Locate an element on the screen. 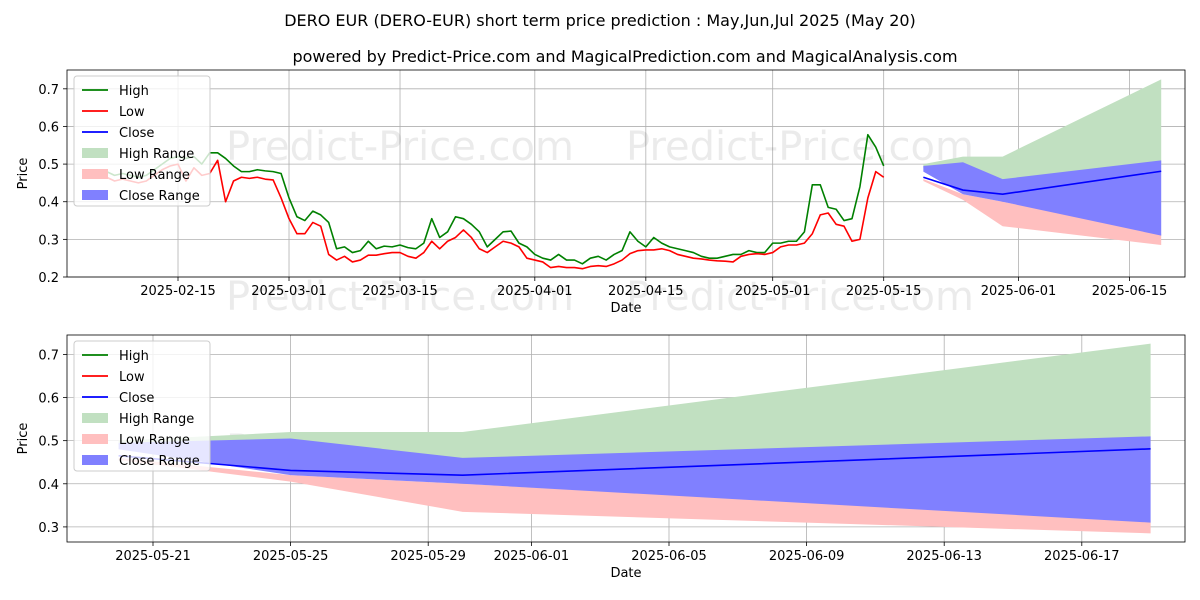 Image resolution: width=1200 pixels, height=600 pixels. x-tick-label: 2025-02-15 is located at coordinates (178, 291).